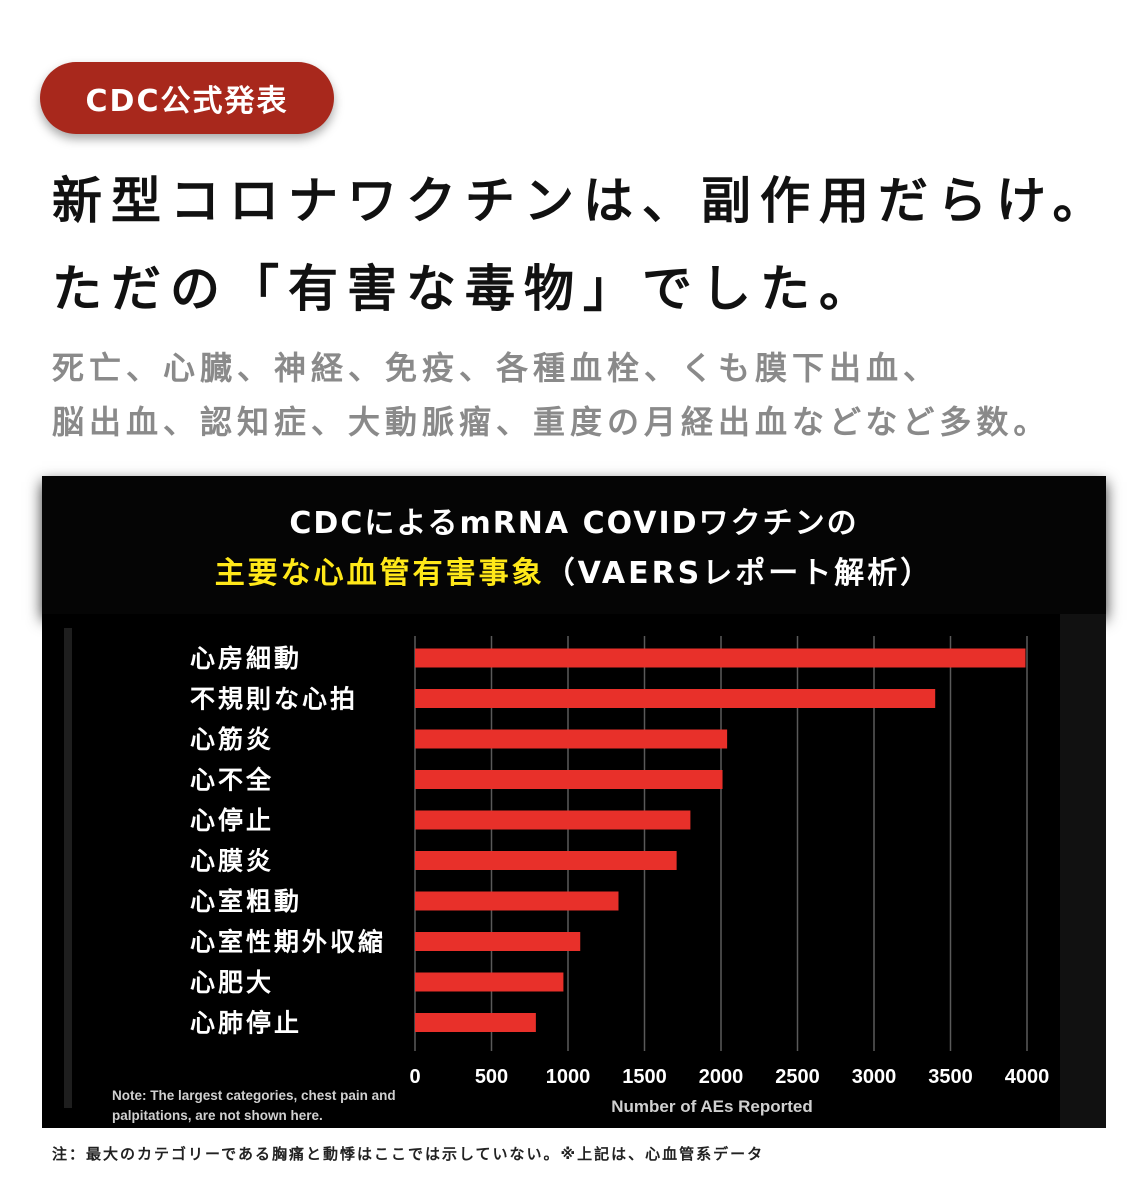 Image resolution: width=1148 pixels, height=1200 pixels. What do you see at coordinates (232, 861) in the screenshot?
I see `category-label: 心膜炎` at bounding box center [232, 861].